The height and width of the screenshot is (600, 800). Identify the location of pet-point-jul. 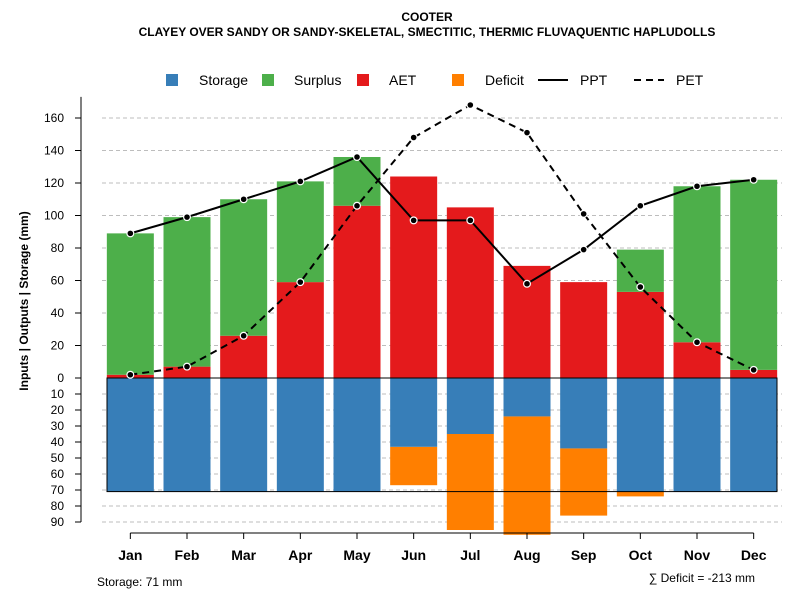
(470, 104).